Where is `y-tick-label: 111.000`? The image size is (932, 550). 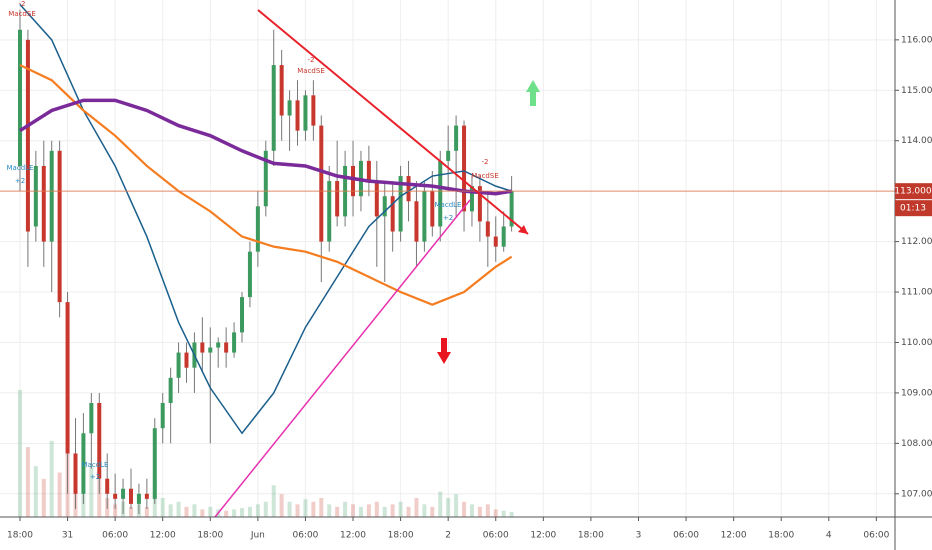 y-tick-label: 111.000 is located at coordinates (916, 293).